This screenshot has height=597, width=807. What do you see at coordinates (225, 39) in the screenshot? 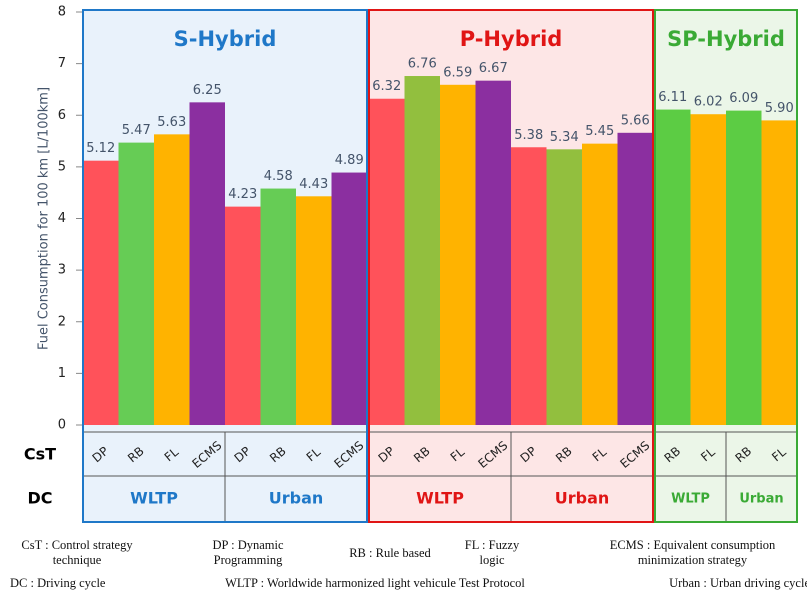
I see `panel-title: S-Hybrid` at bounding box center [225, 39].